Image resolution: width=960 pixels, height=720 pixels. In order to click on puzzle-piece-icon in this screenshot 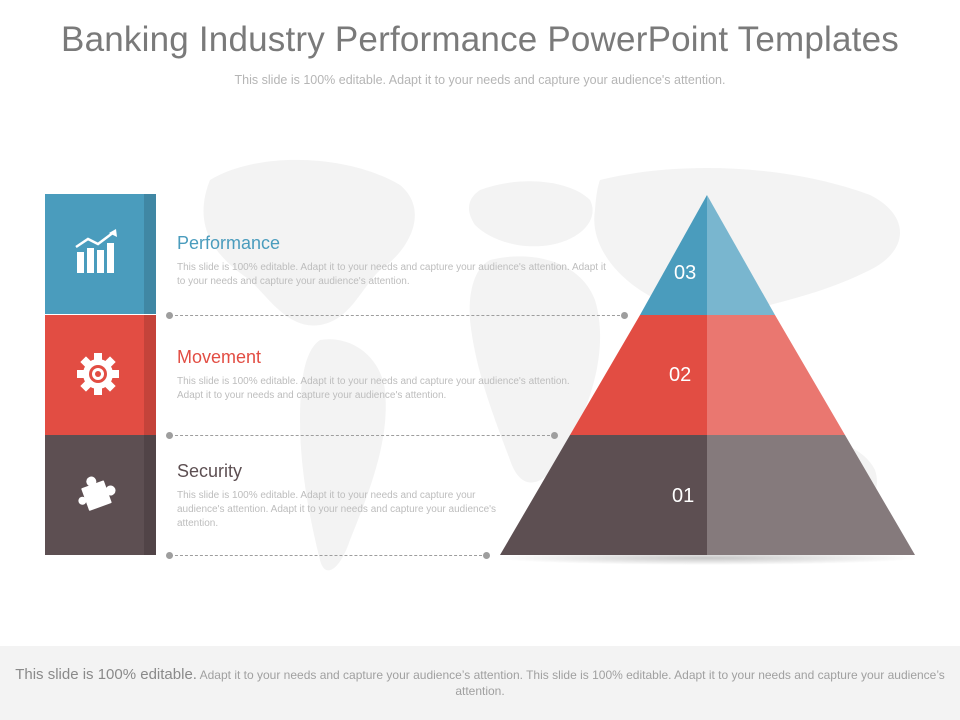, I will do `click(97, 493)`.